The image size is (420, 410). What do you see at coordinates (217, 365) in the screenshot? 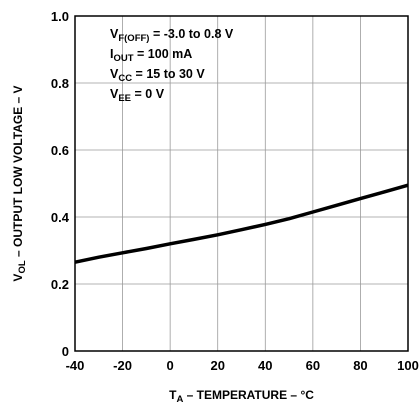
I see `x-tick-label: 20` at bounding box center [217, 365].